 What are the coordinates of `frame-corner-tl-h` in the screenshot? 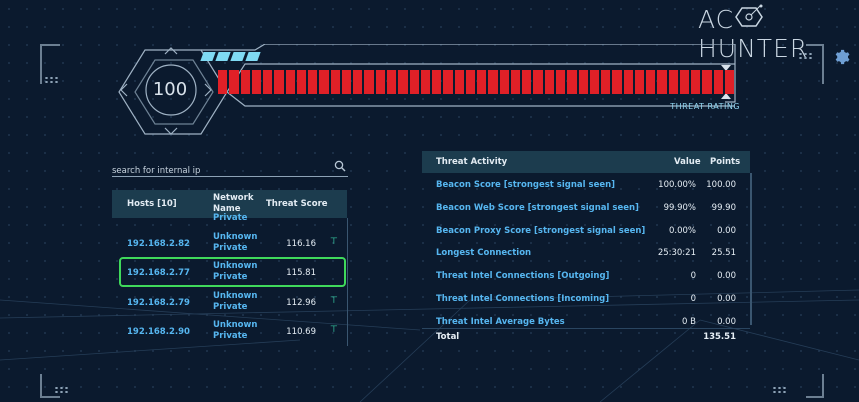 It's located at (50, 45).